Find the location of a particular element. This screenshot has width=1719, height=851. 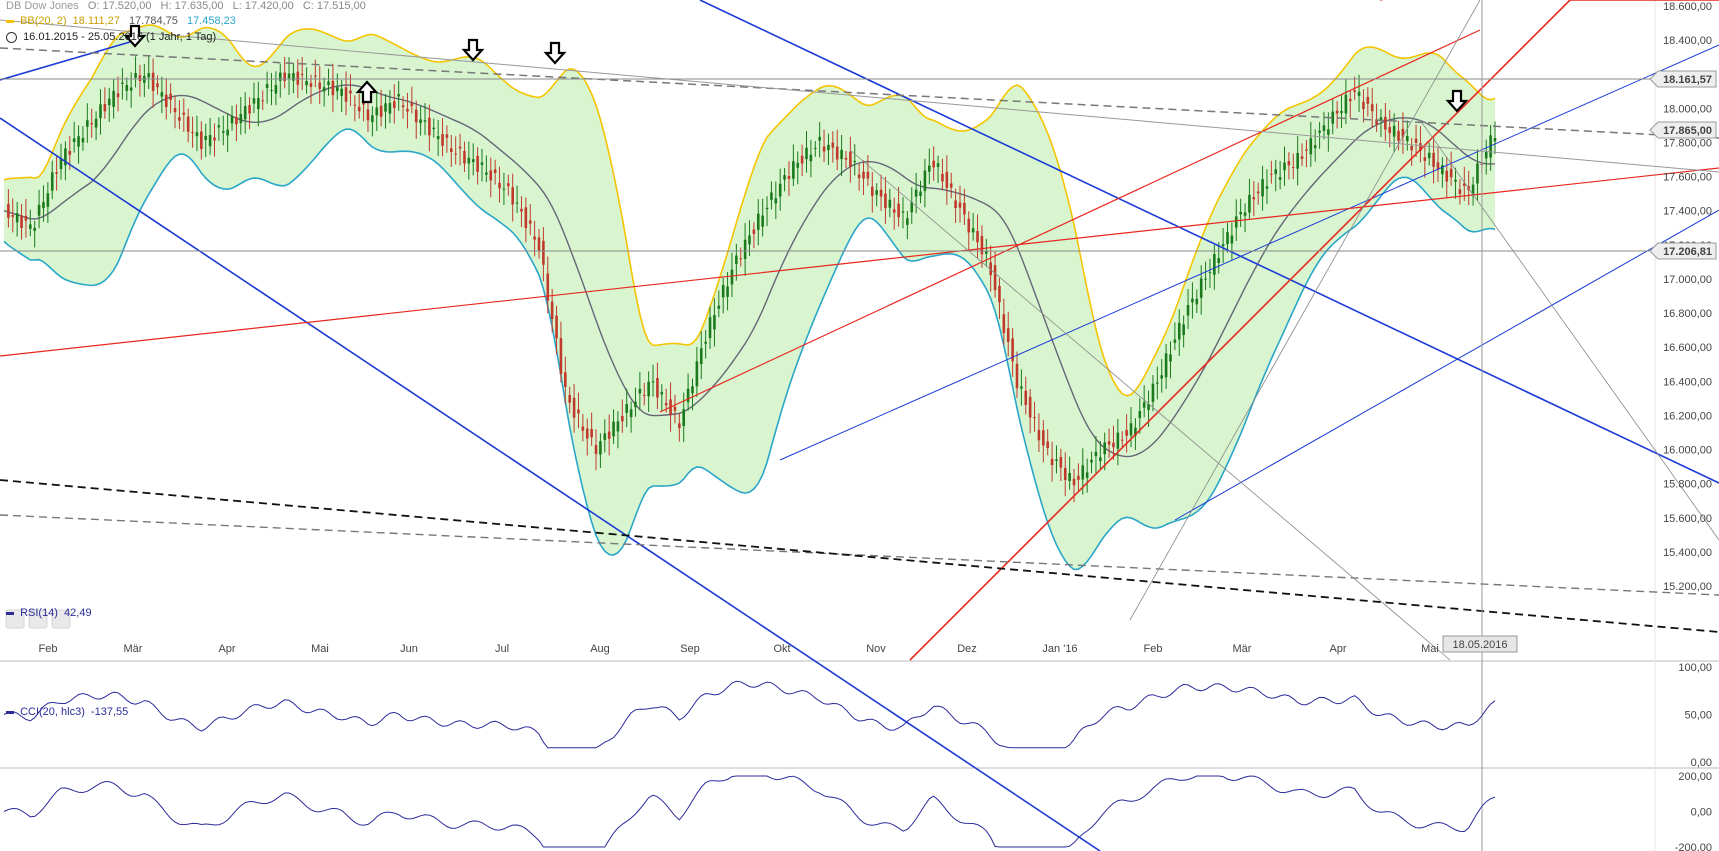

price-tag-line1-bg is located at coordinates (1683, 79).